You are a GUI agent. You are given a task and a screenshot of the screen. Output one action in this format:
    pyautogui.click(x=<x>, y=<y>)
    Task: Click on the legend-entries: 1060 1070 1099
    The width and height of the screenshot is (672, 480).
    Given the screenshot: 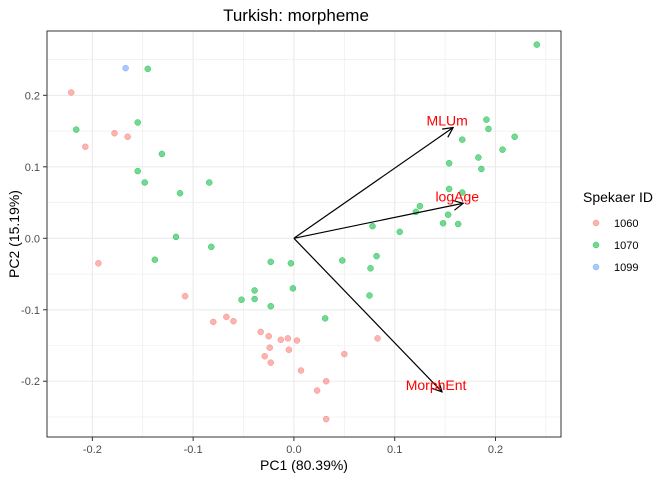 What is the action you would take?
    pyautogui.click(x=615, y=246)
    